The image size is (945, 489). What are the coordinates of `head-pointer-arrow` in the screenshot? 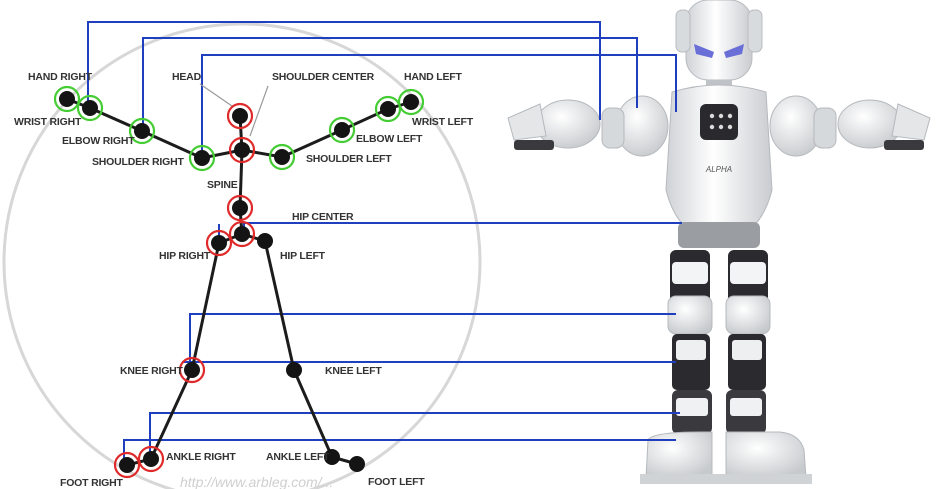 It's located at (216, 95).